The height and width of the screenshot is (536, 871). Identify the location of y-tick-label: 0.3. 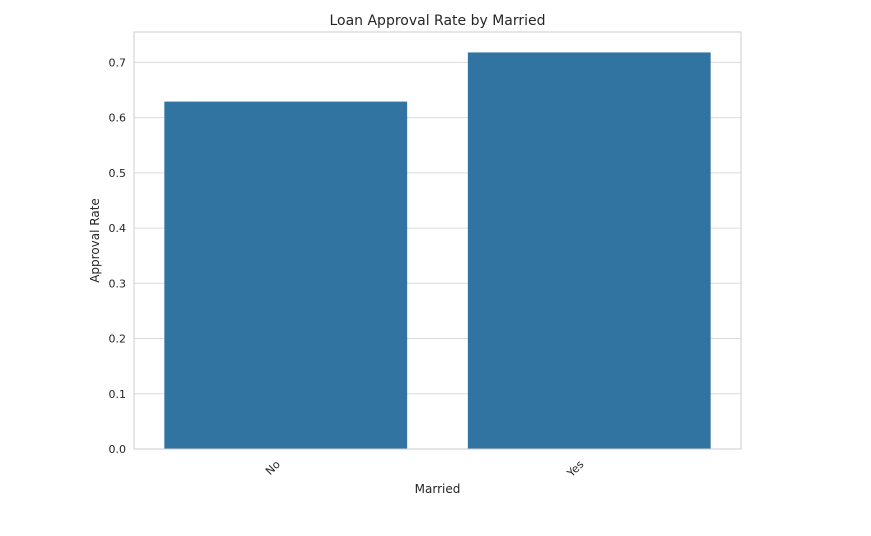
(118, 283).